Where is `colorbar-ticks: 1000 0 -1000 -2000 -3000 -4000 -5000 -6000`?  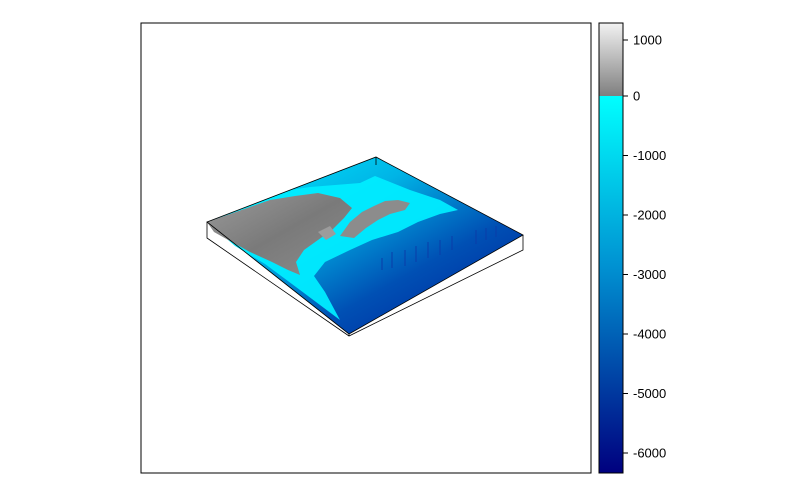 colorbar-ticks: 1000 0 -1000 -2000 -3000 -4000 -5000 -6000 is located at coordinates (644, 247).